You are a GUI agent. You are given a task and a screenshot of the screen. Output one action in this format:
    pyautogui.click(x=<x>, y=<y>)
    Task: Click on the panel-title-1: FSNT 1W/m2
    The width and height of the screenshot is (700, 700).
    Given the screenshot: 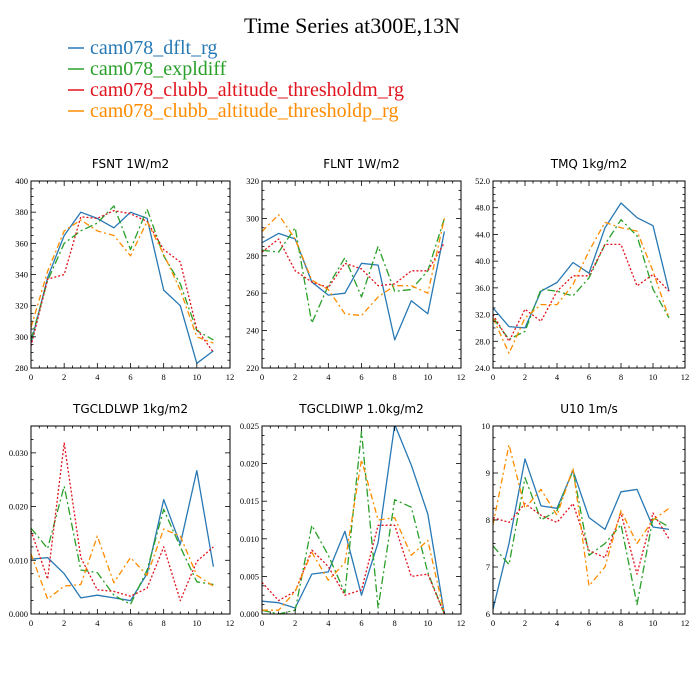 What is the action you would take?
    pyautogui.click(x=130, y=164)
    